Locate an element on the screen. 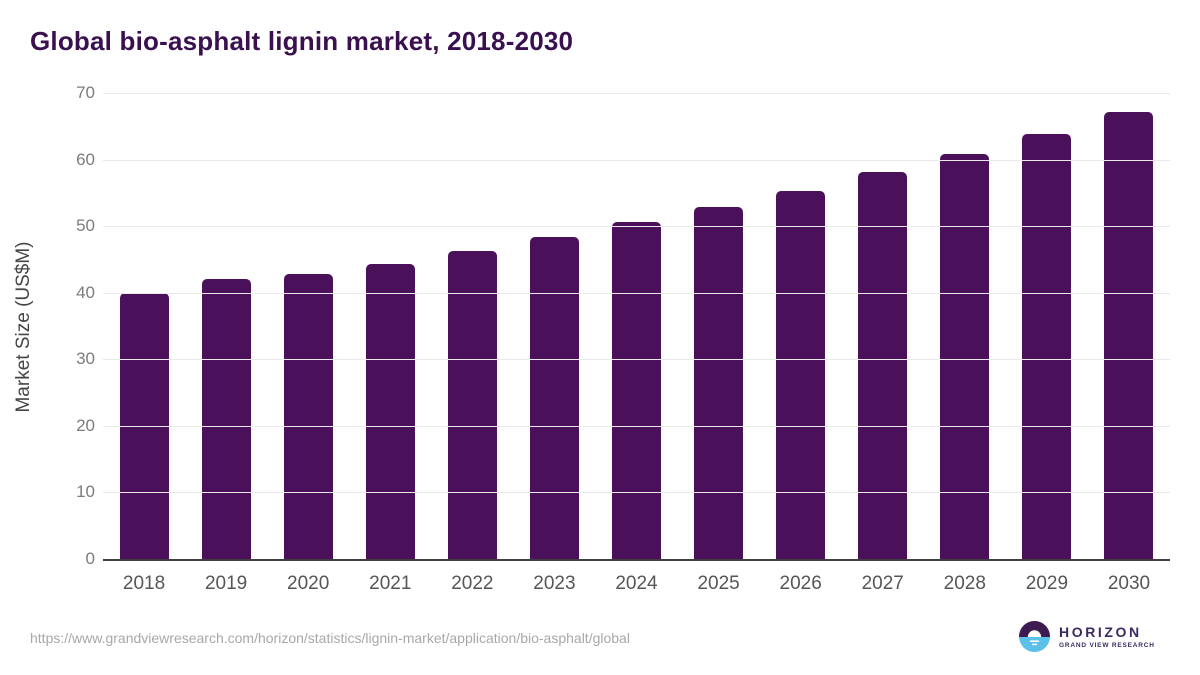  bar-slot-2026: 2026 is located at coordinates (801, 343).